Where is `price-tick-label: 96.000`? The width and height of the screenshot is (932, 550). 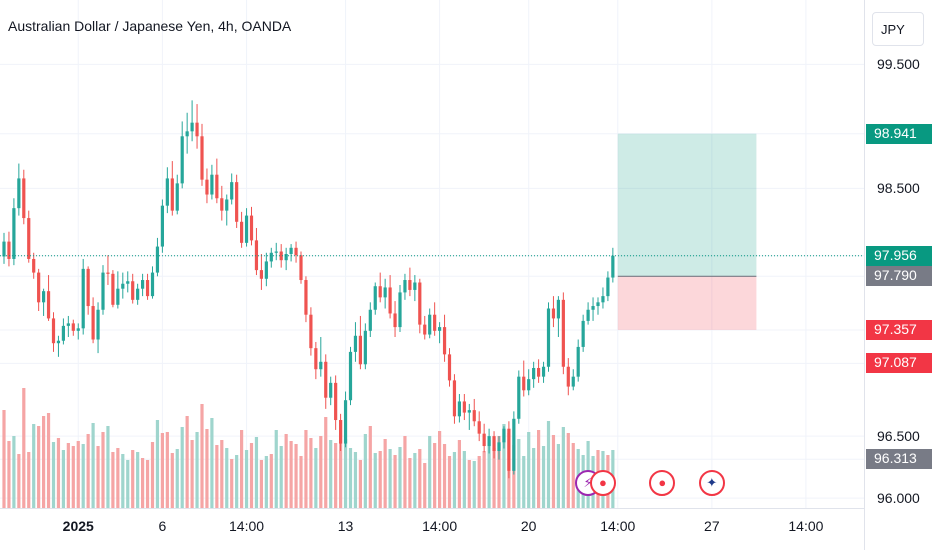 price-tick-label: 96.000 is located at coordinates (898, 498).